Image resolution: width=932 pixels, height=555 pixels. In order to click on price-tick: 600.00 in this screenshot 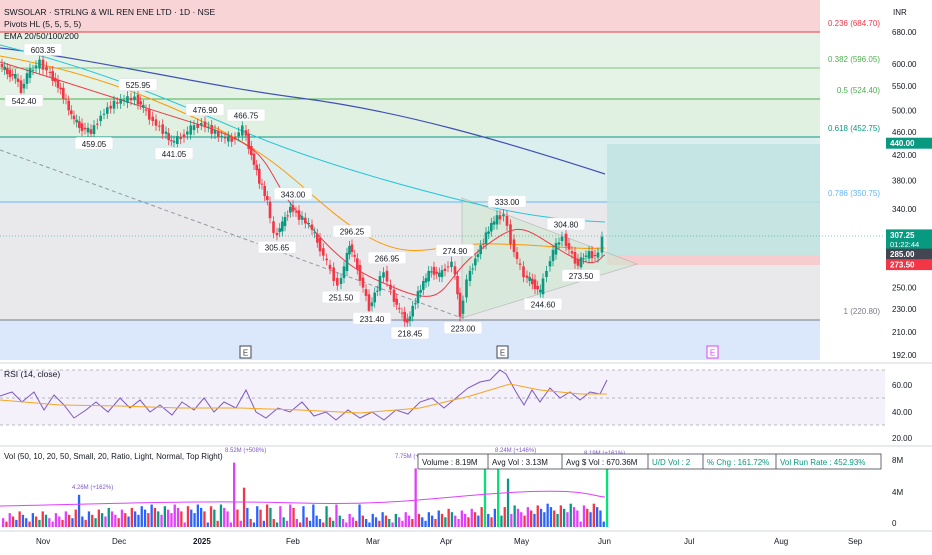, I will do `click(904, 64)`.